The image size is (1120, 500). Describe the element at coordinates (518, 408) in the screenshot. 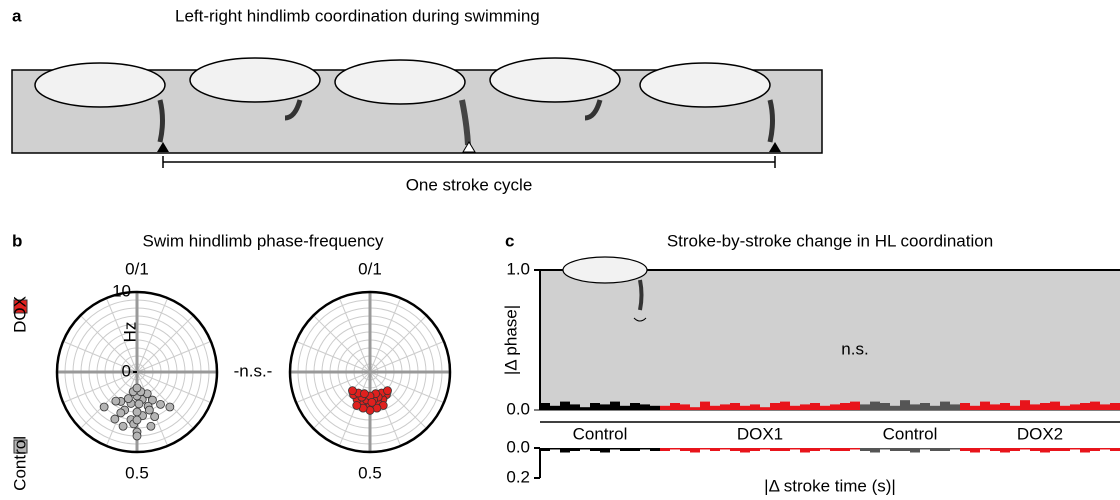

I see `y-tick-label: 0.0` at that location.